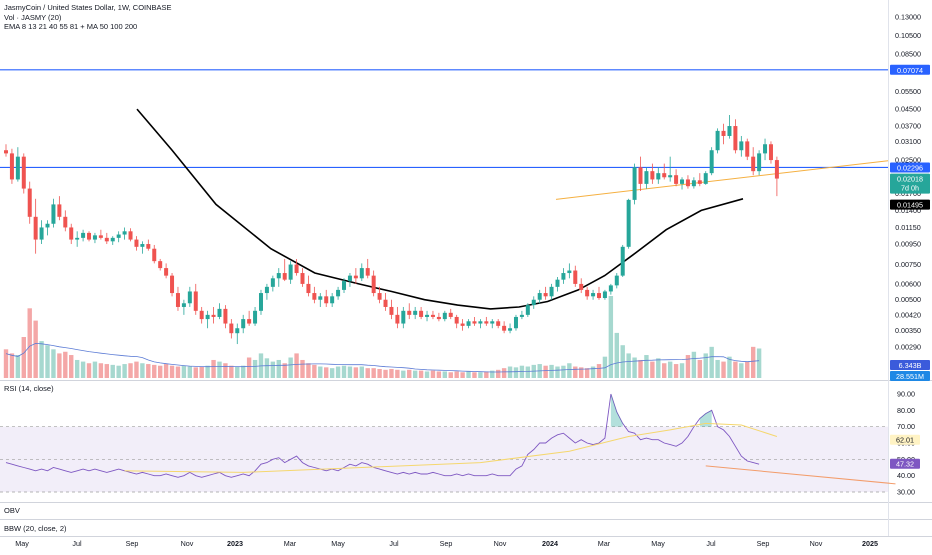 The width and height of the screenshot is (932, 555). Describe the element at coordinates (616, 410) in the screenshot. I see `rsi-overbought-fill` at that location.